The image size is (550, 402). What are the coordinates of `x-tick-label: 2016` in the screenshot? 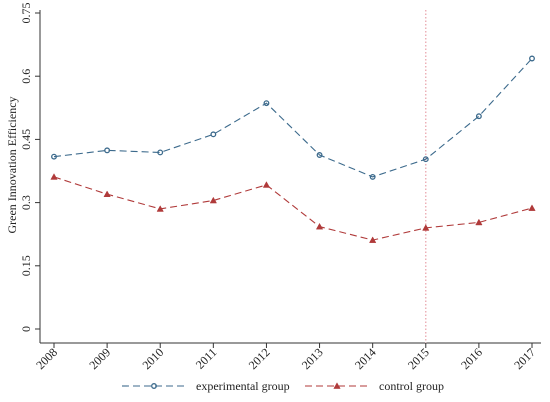 It's located at (471, 358).